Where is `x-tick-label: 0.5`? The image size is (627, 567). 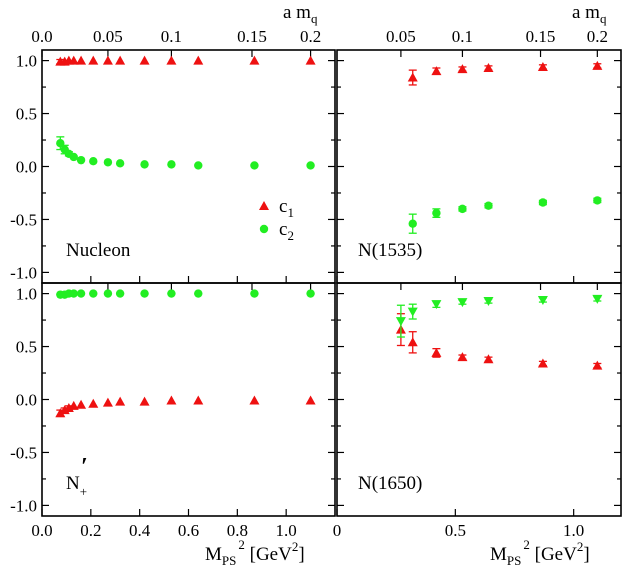
x-tick-label: 0.5 is located at coordinates (455, 530).